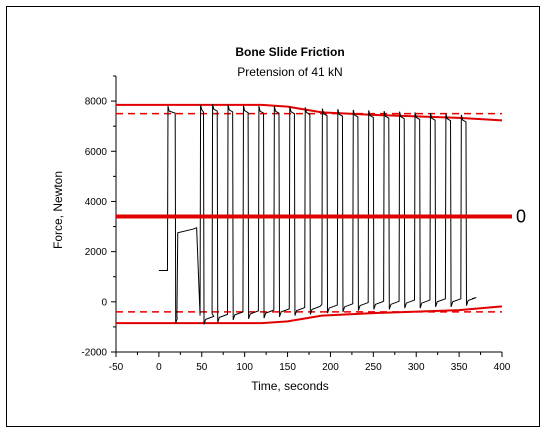 The width and height of the screenshot is (547, 434). I want to click on chart-subtitle: Pretension of 41 kN, so click(289, 72).